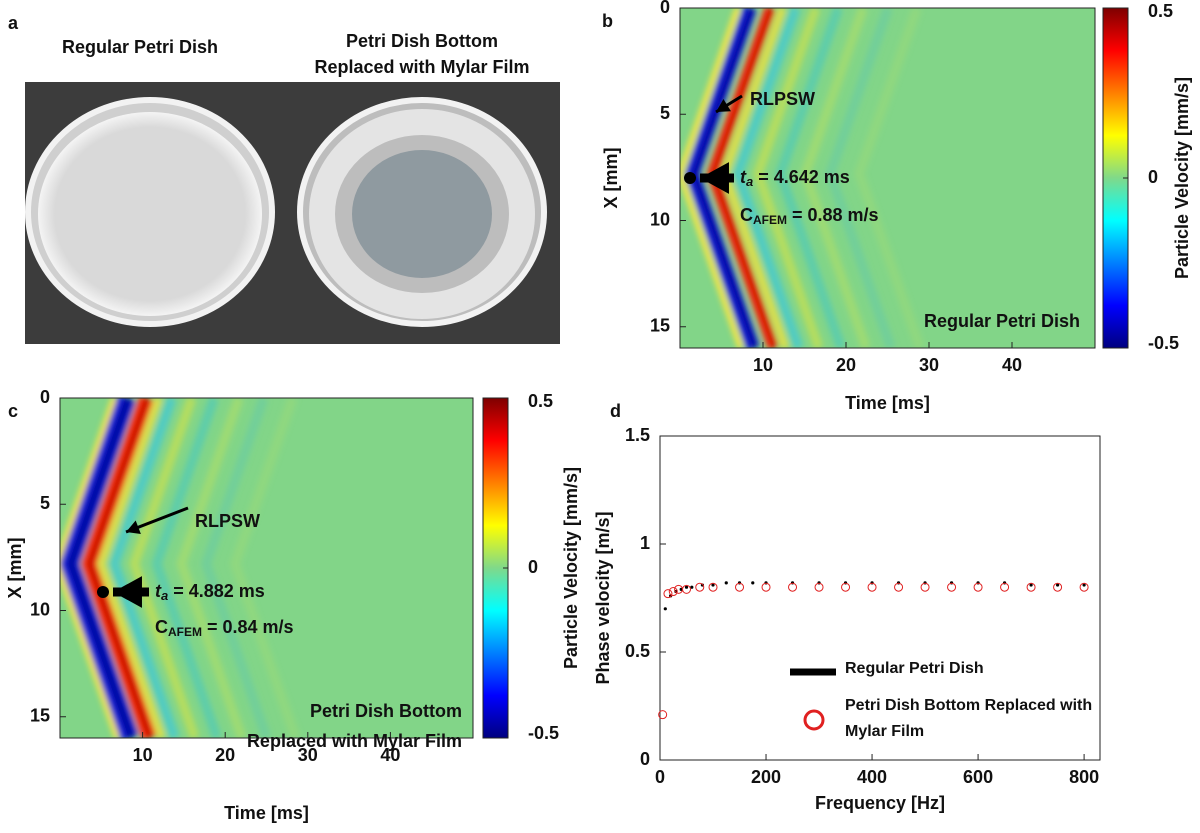 Image resolution: width=1200 pixels, height=833 pixels. What do you see at coordinates (386, 711) in the screenshot?
I see `panel-note: Petri Dish Bottom` at bounding box center [386, 711].